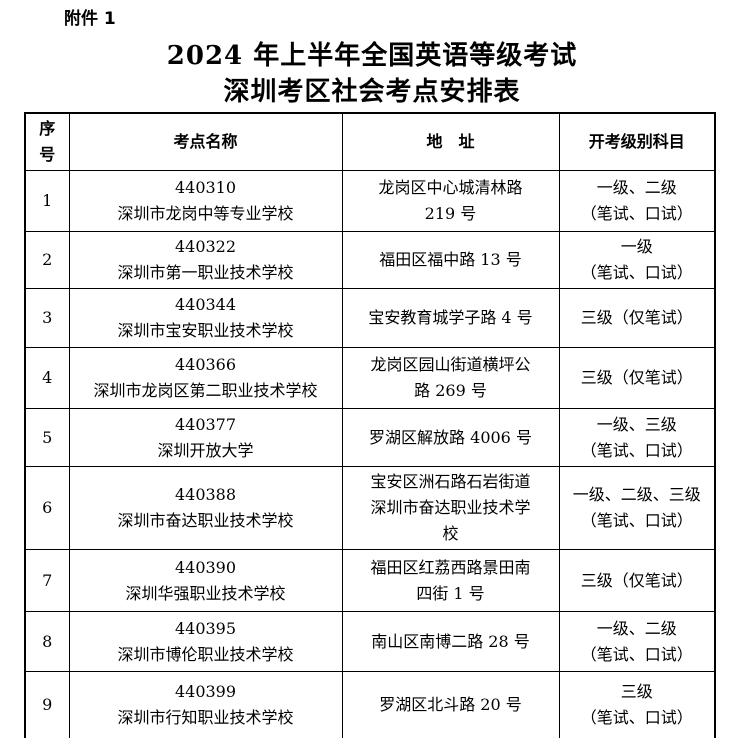 This screenshot has height=738, width=744. I want to click on row-number: 7, so click(47, 580).